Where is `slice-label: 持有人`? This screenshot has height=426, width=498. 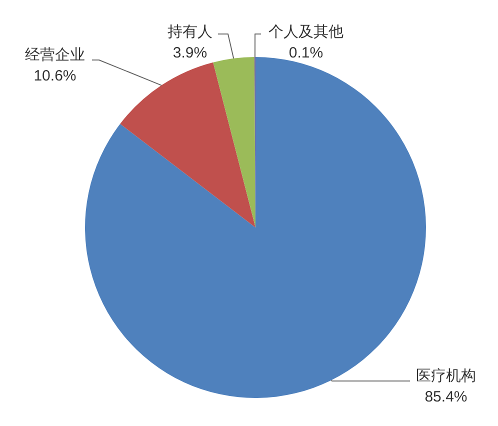 slice-label: 持有人 is located at coordinates (190, 32).